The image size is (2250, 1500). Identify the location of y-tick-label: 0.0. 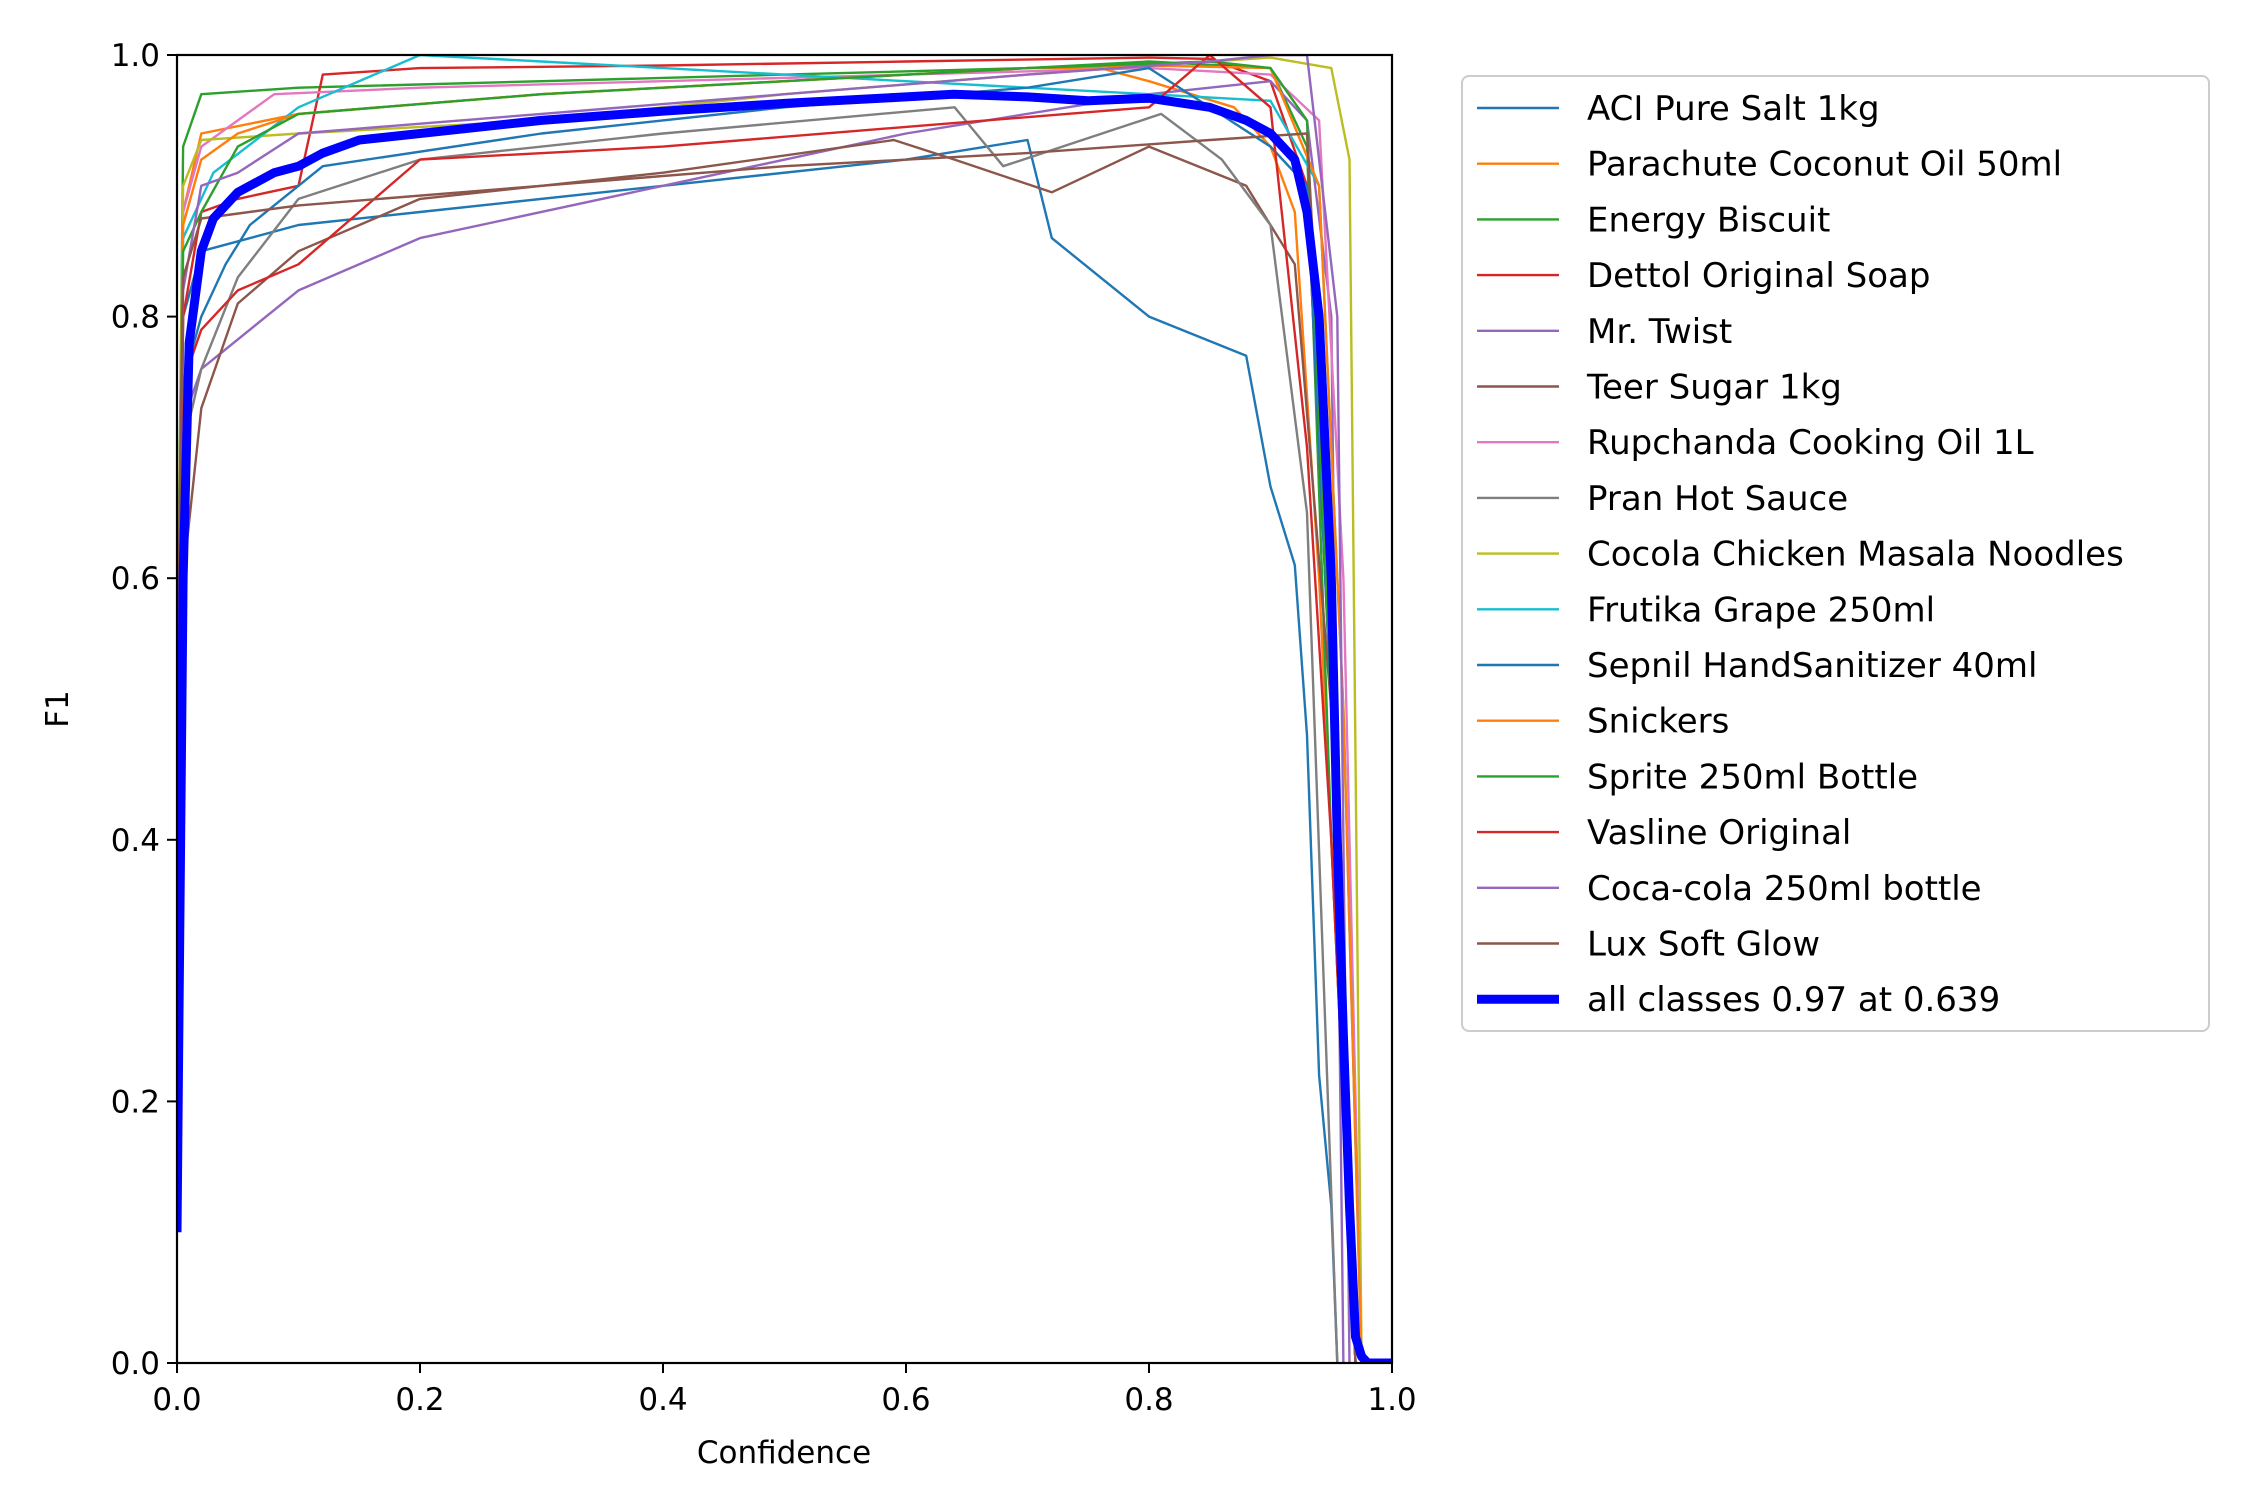
(135, 1364).